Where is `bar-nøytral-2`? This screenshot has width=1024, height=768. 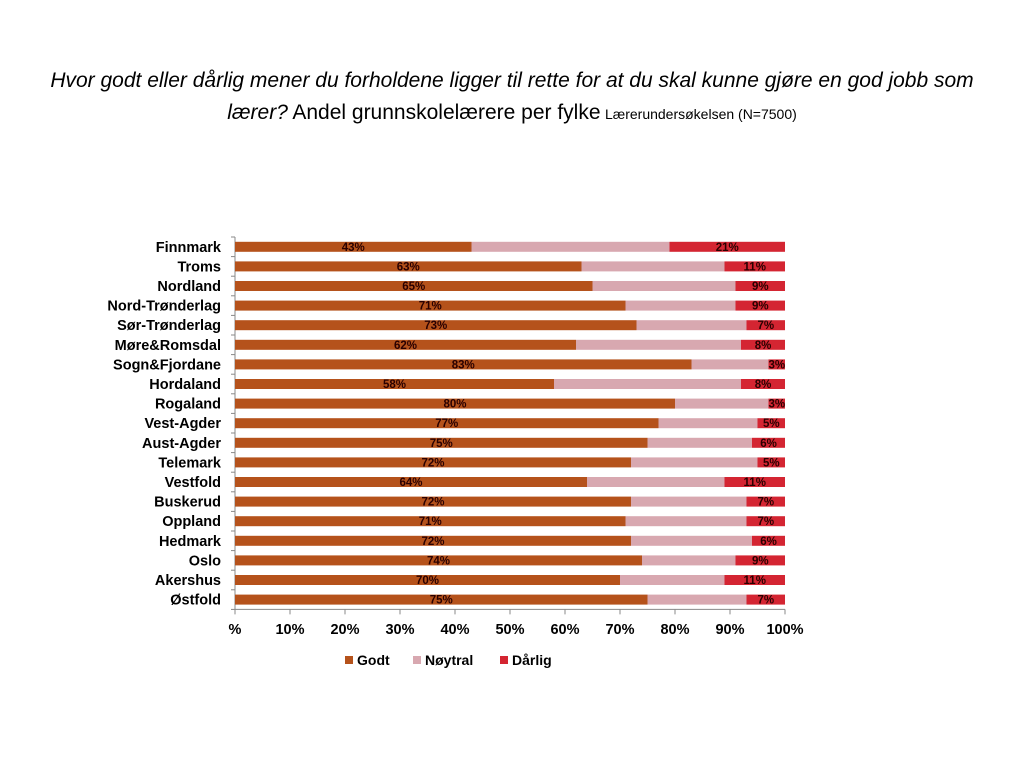
bar-nøytral-2 is located at coordinates (664, 286).